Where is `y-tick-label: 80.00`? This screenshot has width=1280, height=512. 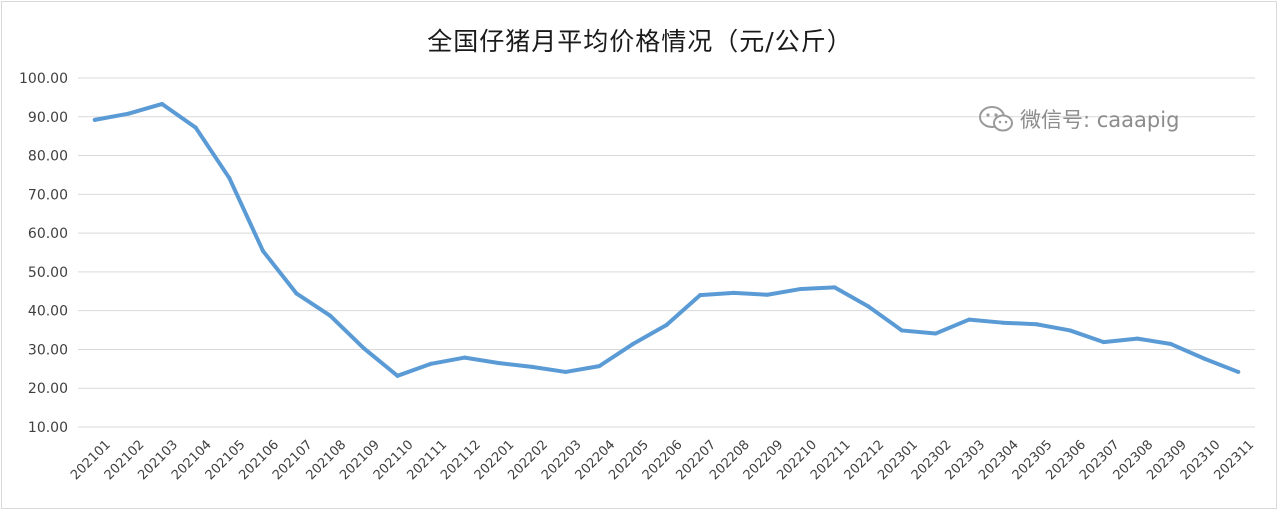 y-tick-label: 80.00 is located at coordinates (48, 157).